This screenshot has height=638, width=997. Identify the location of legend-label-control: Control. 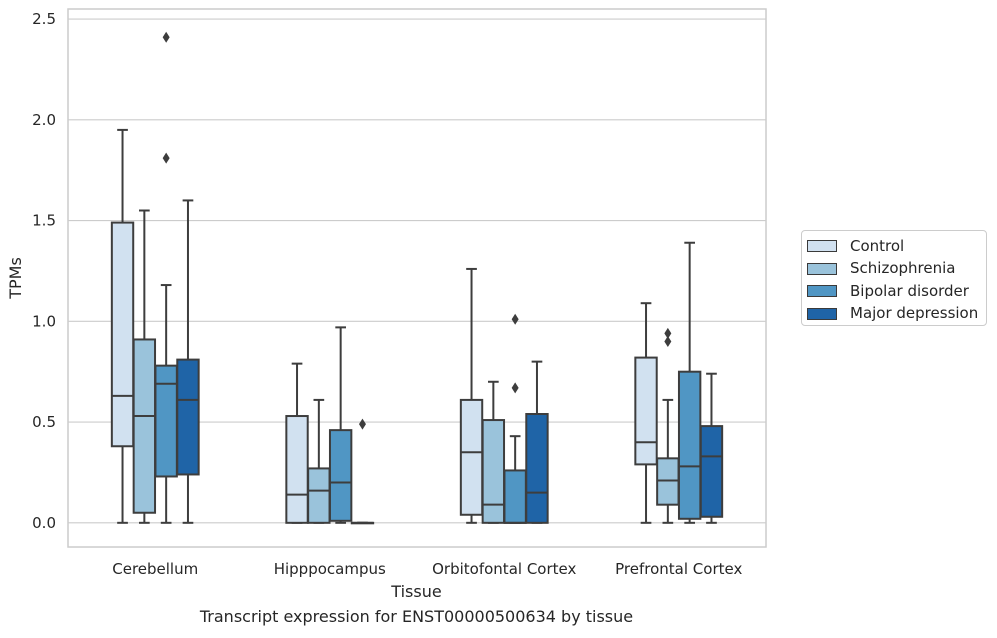
(877, 245).